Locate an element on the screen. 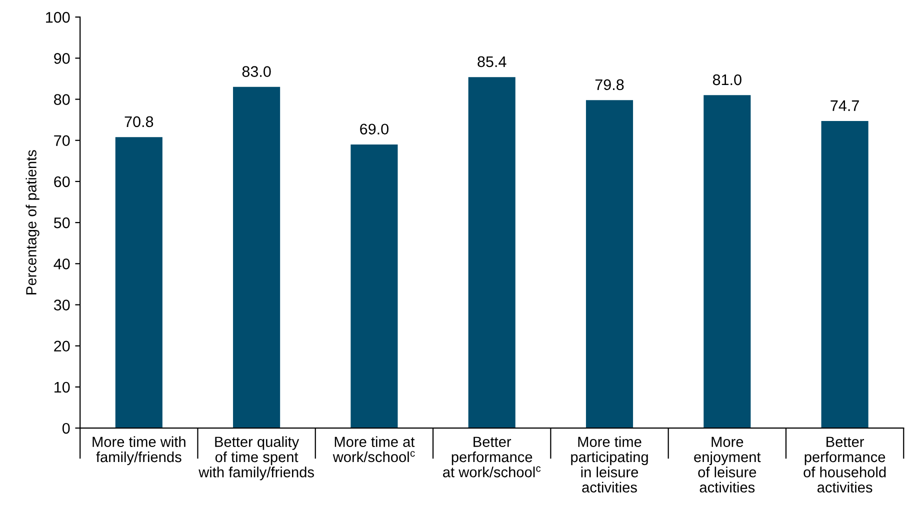 Image resolution: width=910 pixels, height=517 pixels. y-tick-label: 0 is located at coordinates (66, 428).